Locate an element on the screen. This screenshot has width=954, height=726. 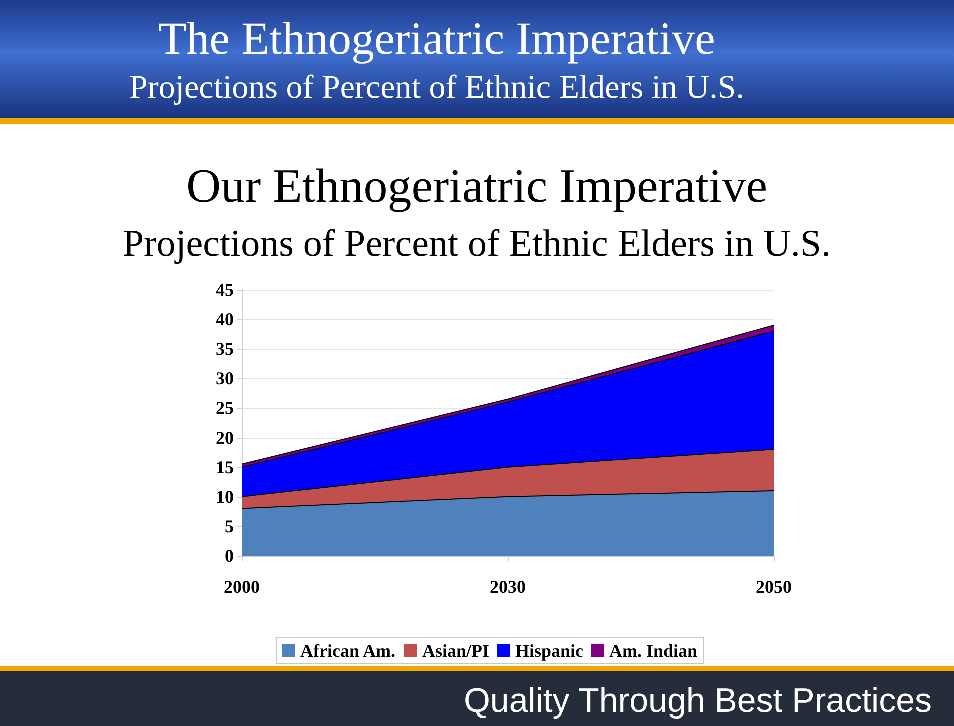
text: Projections of Percent of Ethnic Elders in U.S. is located at coordinates (437, 88).